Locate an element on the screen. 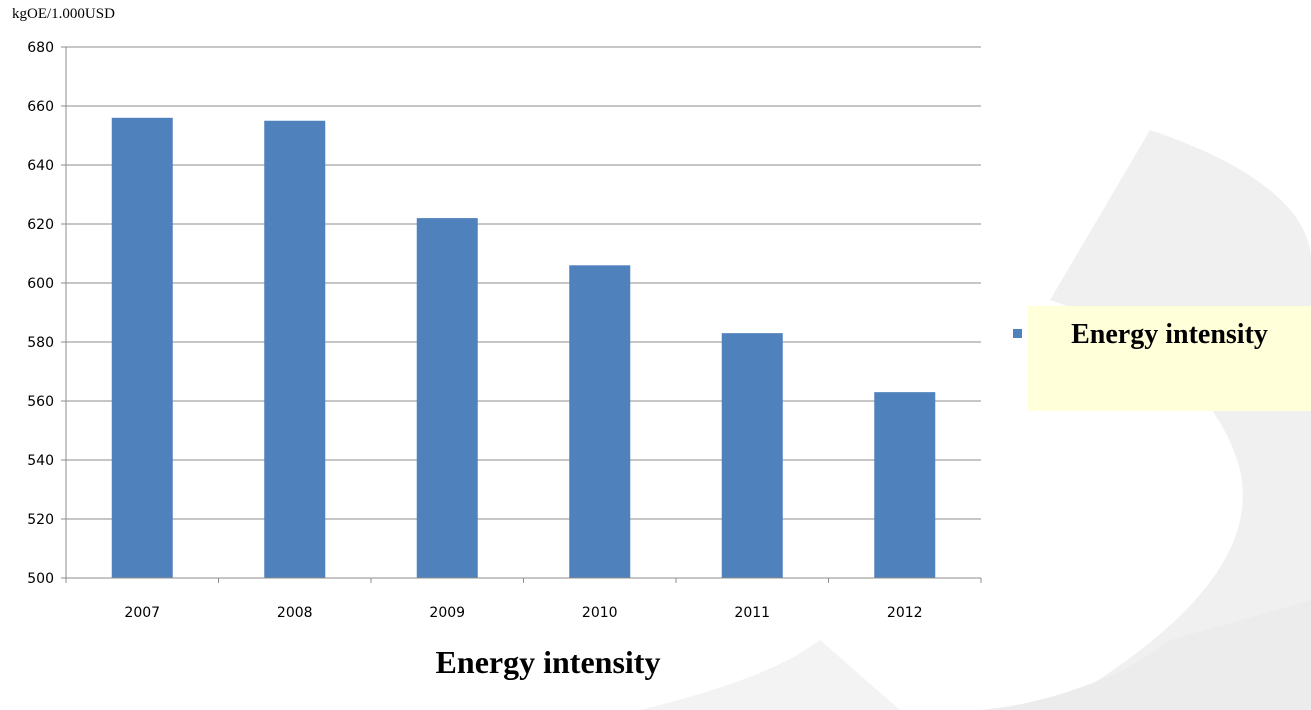 This screenshot has height=710, width=1311. y-tick-label: 580 is located at coordinates (40, 343).